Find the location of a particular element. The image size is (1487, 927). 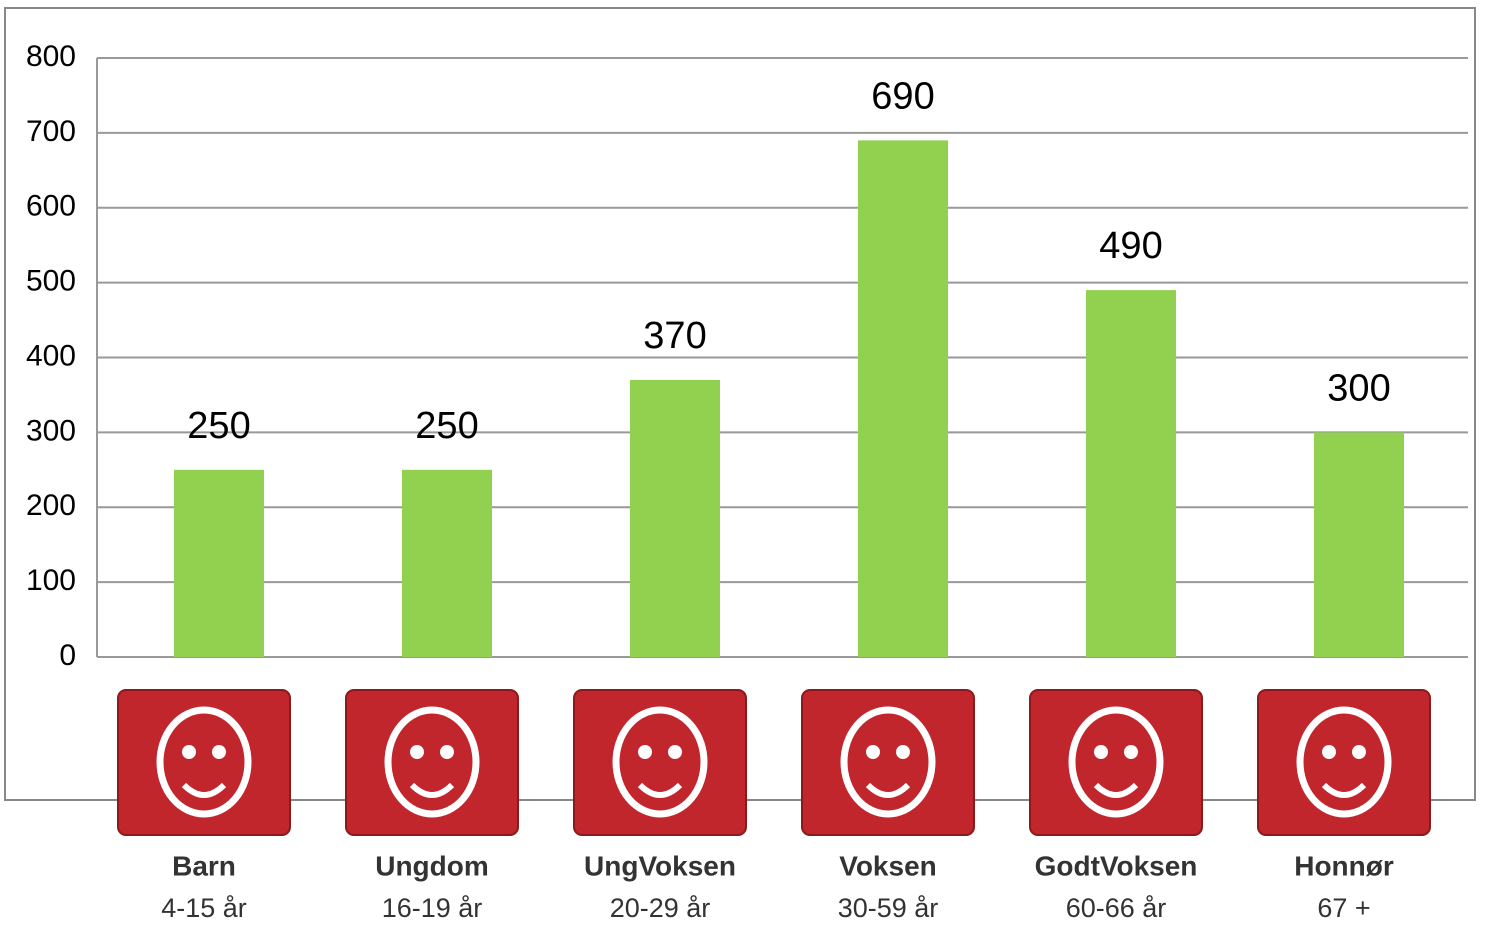

x-tick-label: Voksen is located at coordinates (888, 865).